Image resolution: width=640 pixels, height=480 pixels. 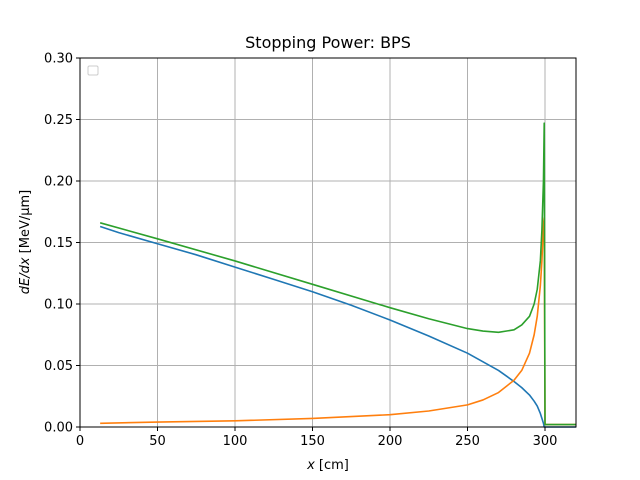 I want to click on x-axis-label: x [cm], so click(x=327, y=465).